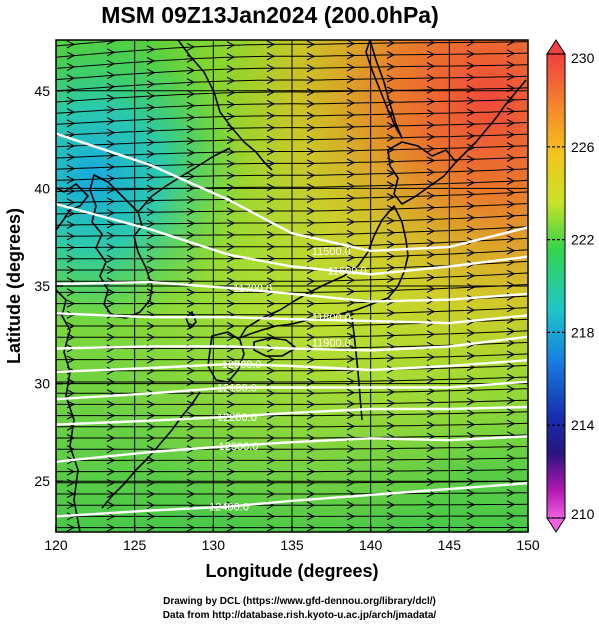 Image resolution: width=599 pixels, height=625 pixels. I want to click on colorbar-tick-label: 214, so click(583, 425).